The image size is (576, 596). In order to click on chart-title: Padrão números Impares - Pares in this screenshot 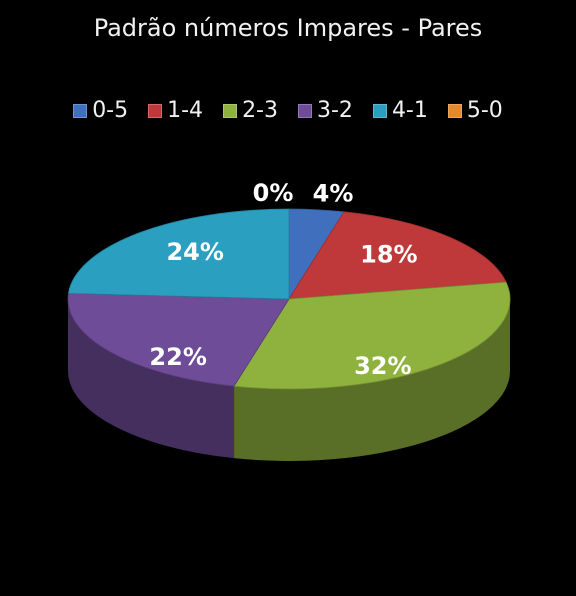, I will do `click(288, 28)`.